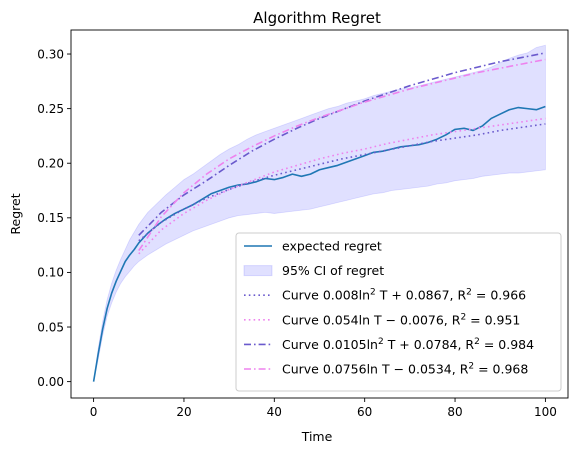  Describe the element at coordinates (545, 412) in the screenshot. I see `x-tick-label: 100` at that location.